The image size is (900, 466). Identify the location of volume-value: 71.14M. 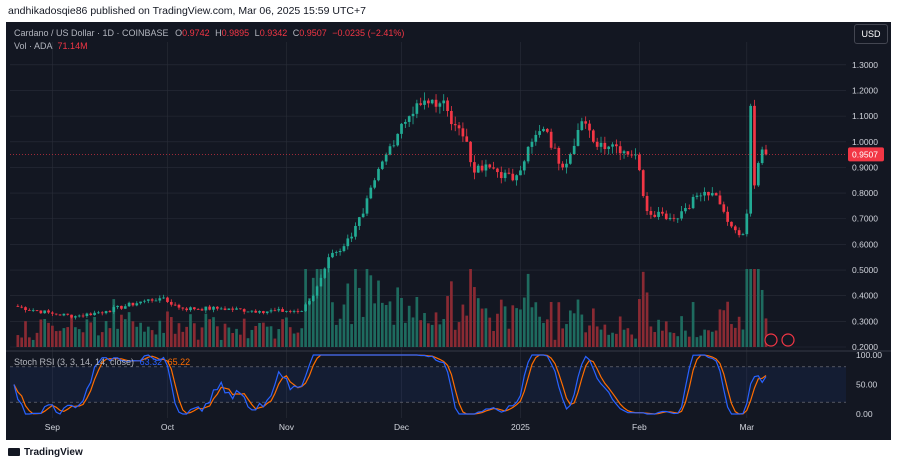
(72, 46).